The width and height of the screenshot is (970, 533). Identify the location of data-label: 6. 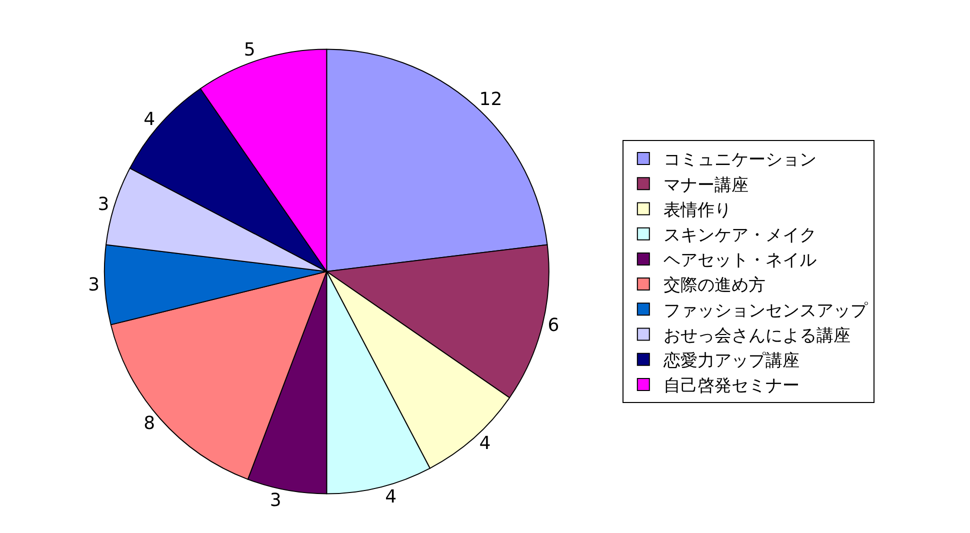
(554, 325).